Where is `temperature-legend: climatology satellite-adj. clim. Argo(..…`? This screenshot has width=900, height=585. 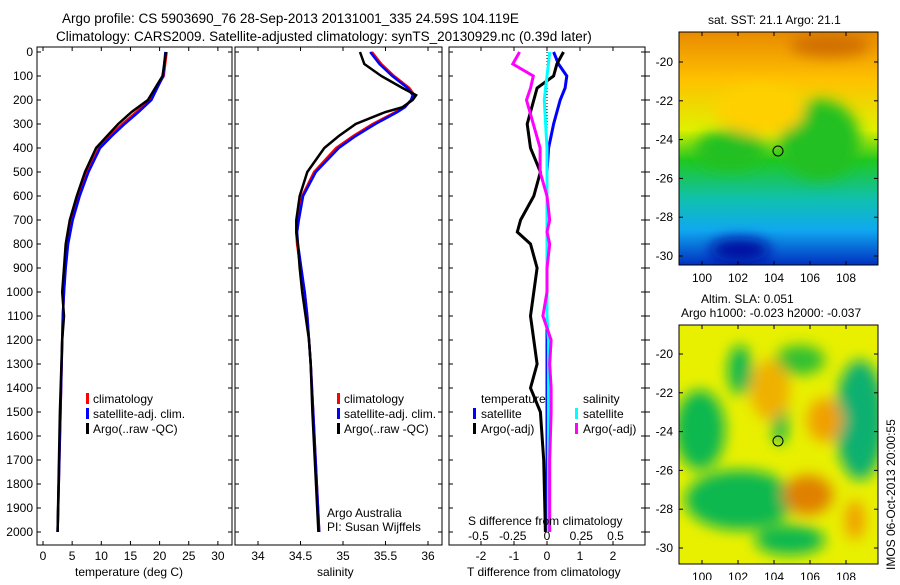 temperature-legend: climatology satellite-adj. clim. Argo(..… is located at coordinates (135, 414).